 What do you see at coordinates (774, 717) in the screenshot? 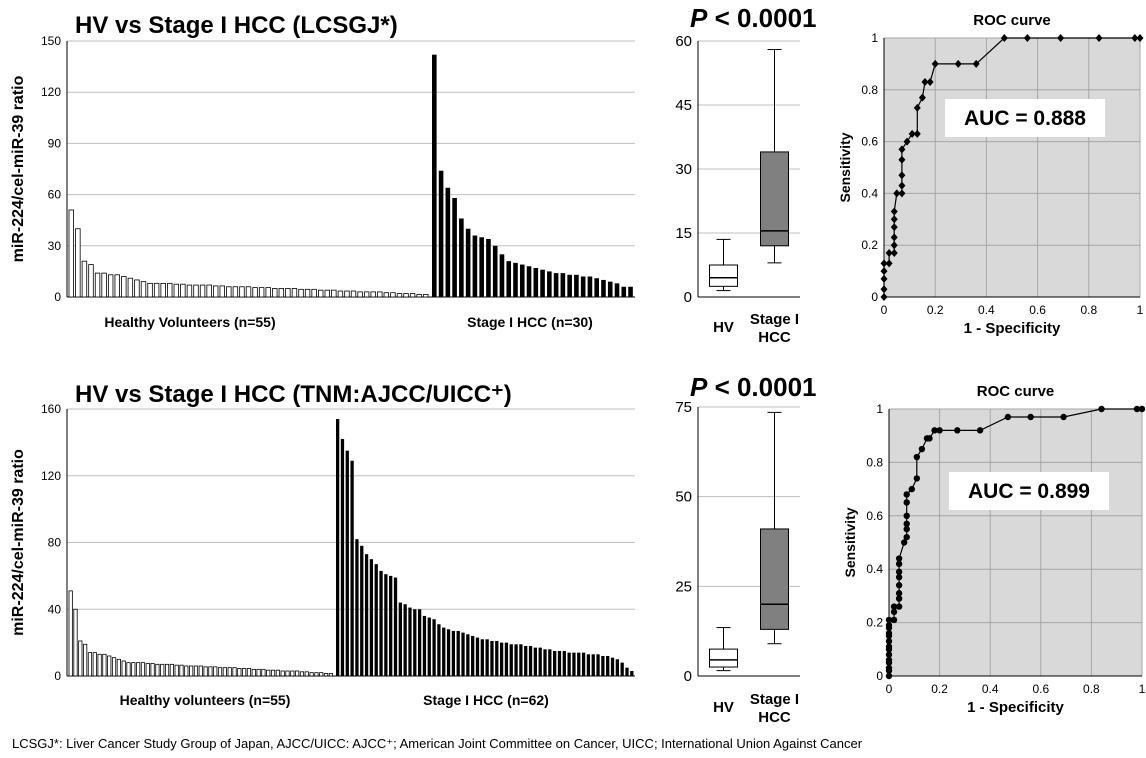
I see `category-label: HCC` at bounding box center [774, 717].